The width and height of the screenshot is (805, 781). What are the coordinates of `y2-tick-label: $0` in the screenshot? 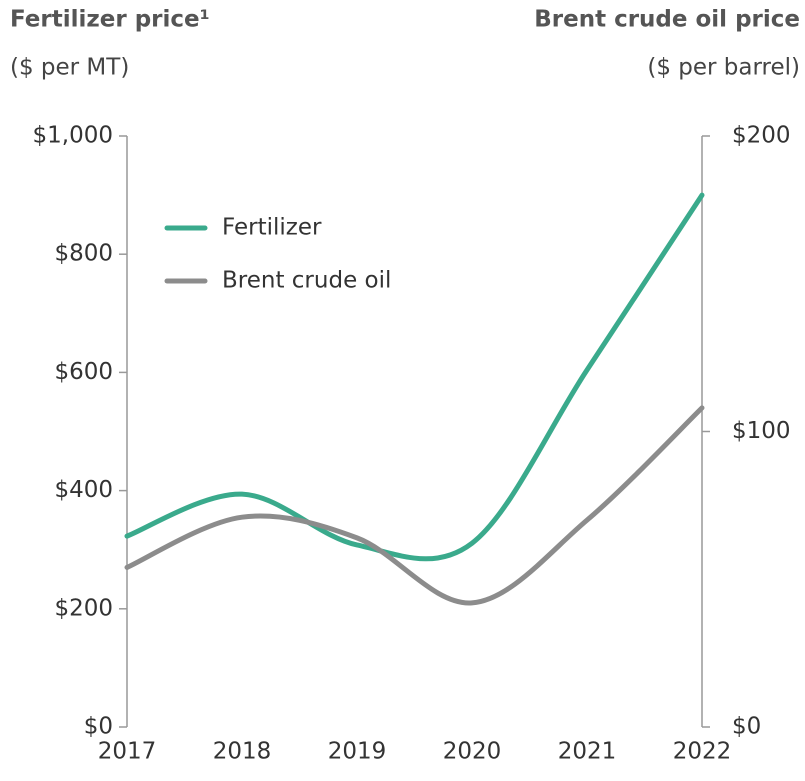 It's located at (746, 727).